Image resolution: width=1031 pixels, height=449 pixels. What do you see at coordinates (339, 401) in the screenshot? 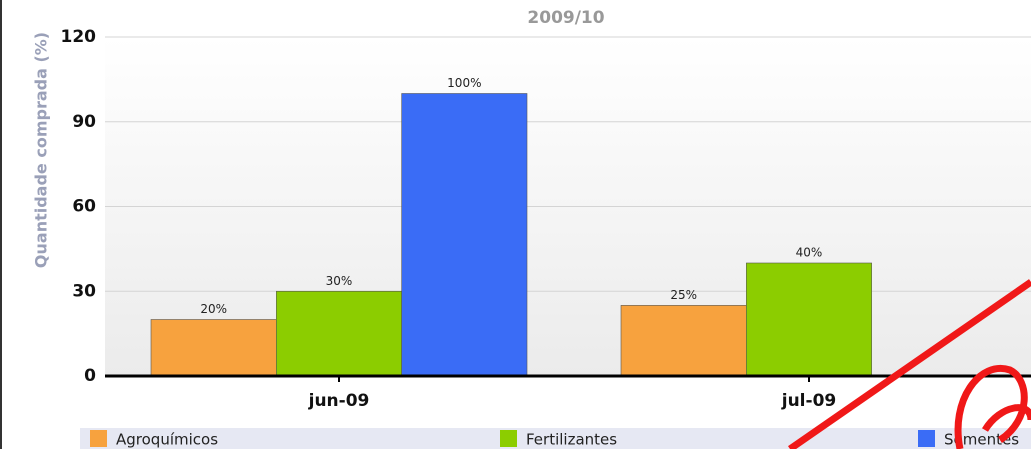
I see `x-tick-label: jun-09` at bounding box center [339, 401].